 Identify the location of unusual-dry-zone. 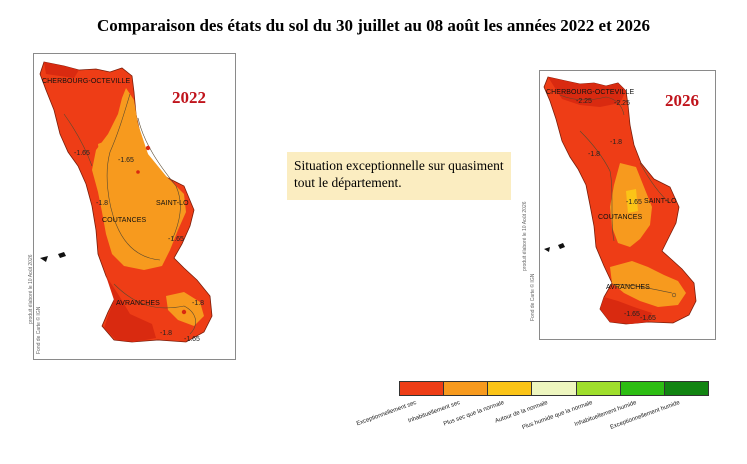
(139, 179).